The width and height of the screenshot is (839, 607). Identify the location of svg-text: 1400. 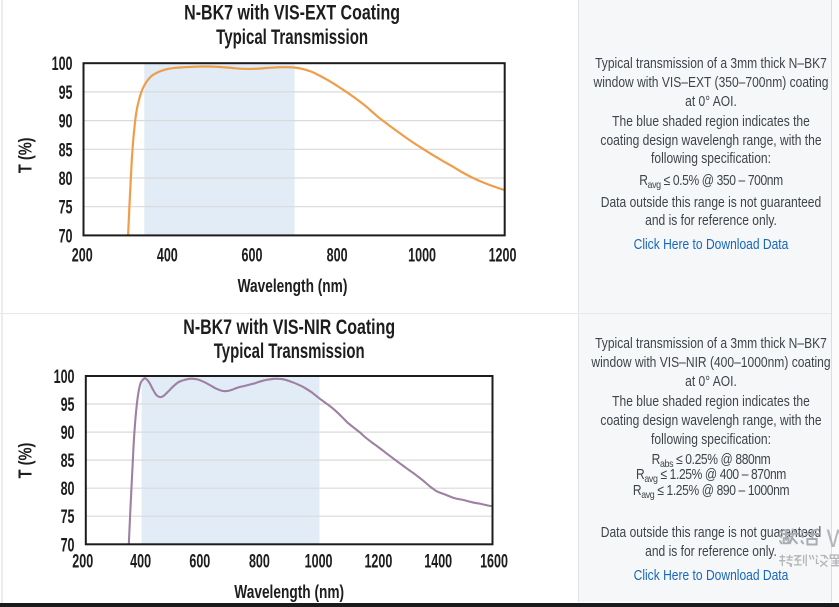
(438, 561).